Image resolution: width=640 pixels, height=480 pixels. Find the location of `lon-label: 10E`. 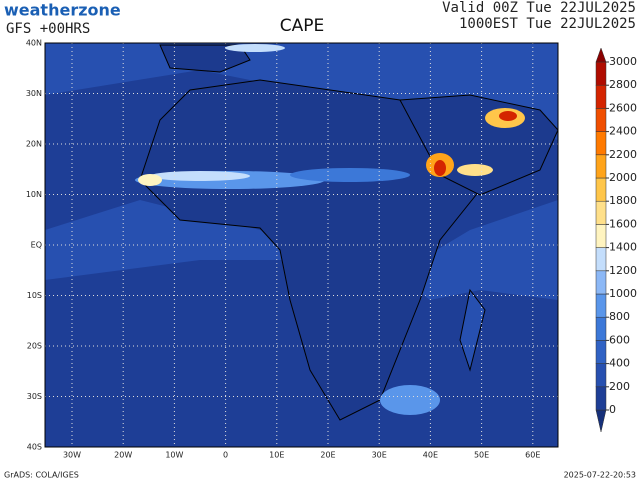

lon-label: 10E is located at coordinates (276, 455).